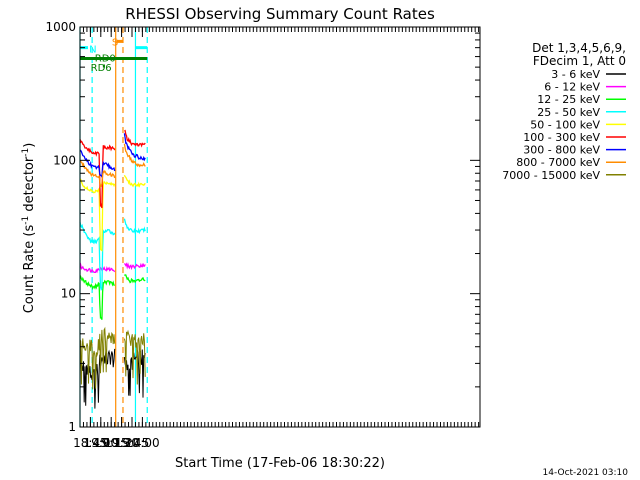 The height and width of the screenshot is (480, 640). I want to click on legend-label-1: 6 - 12 keV, so click(572, 87).